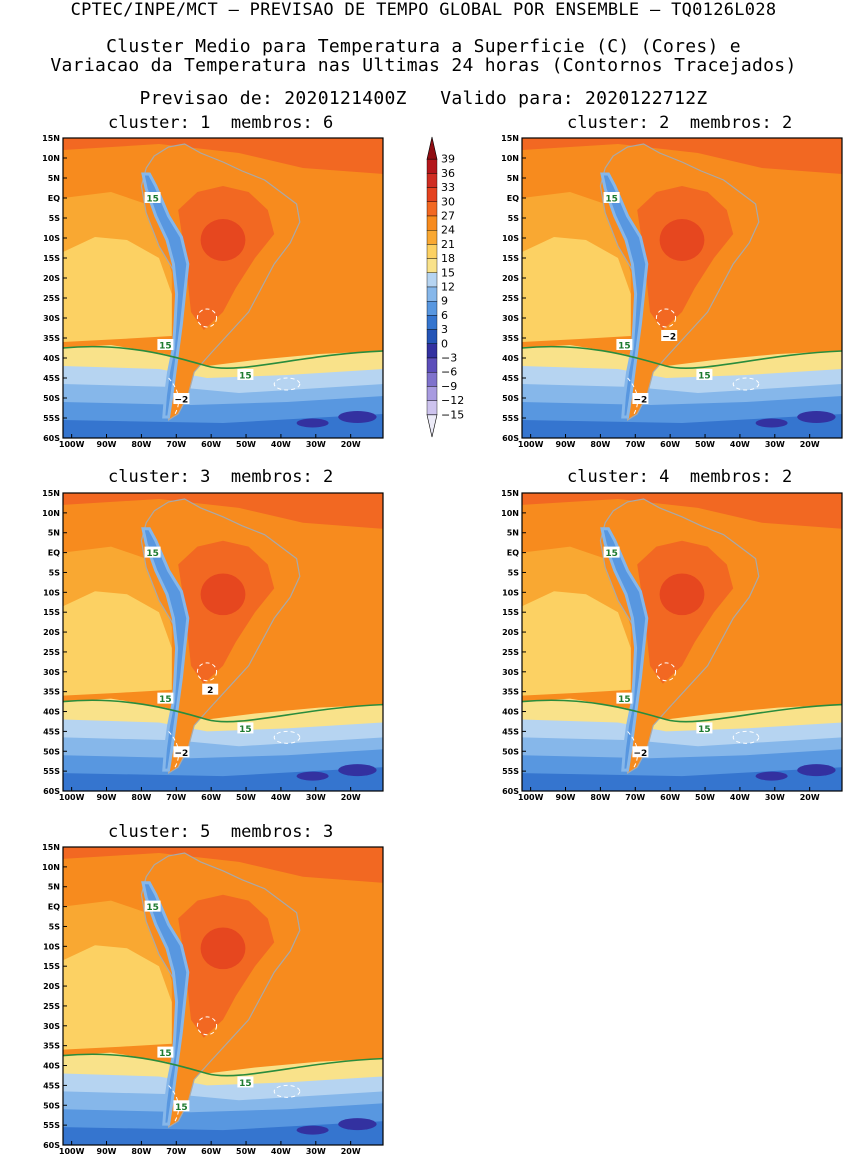 The height and width of the screenshot is (1157, 847). I want to click on colorbar-label: 3, so click(444, 329).